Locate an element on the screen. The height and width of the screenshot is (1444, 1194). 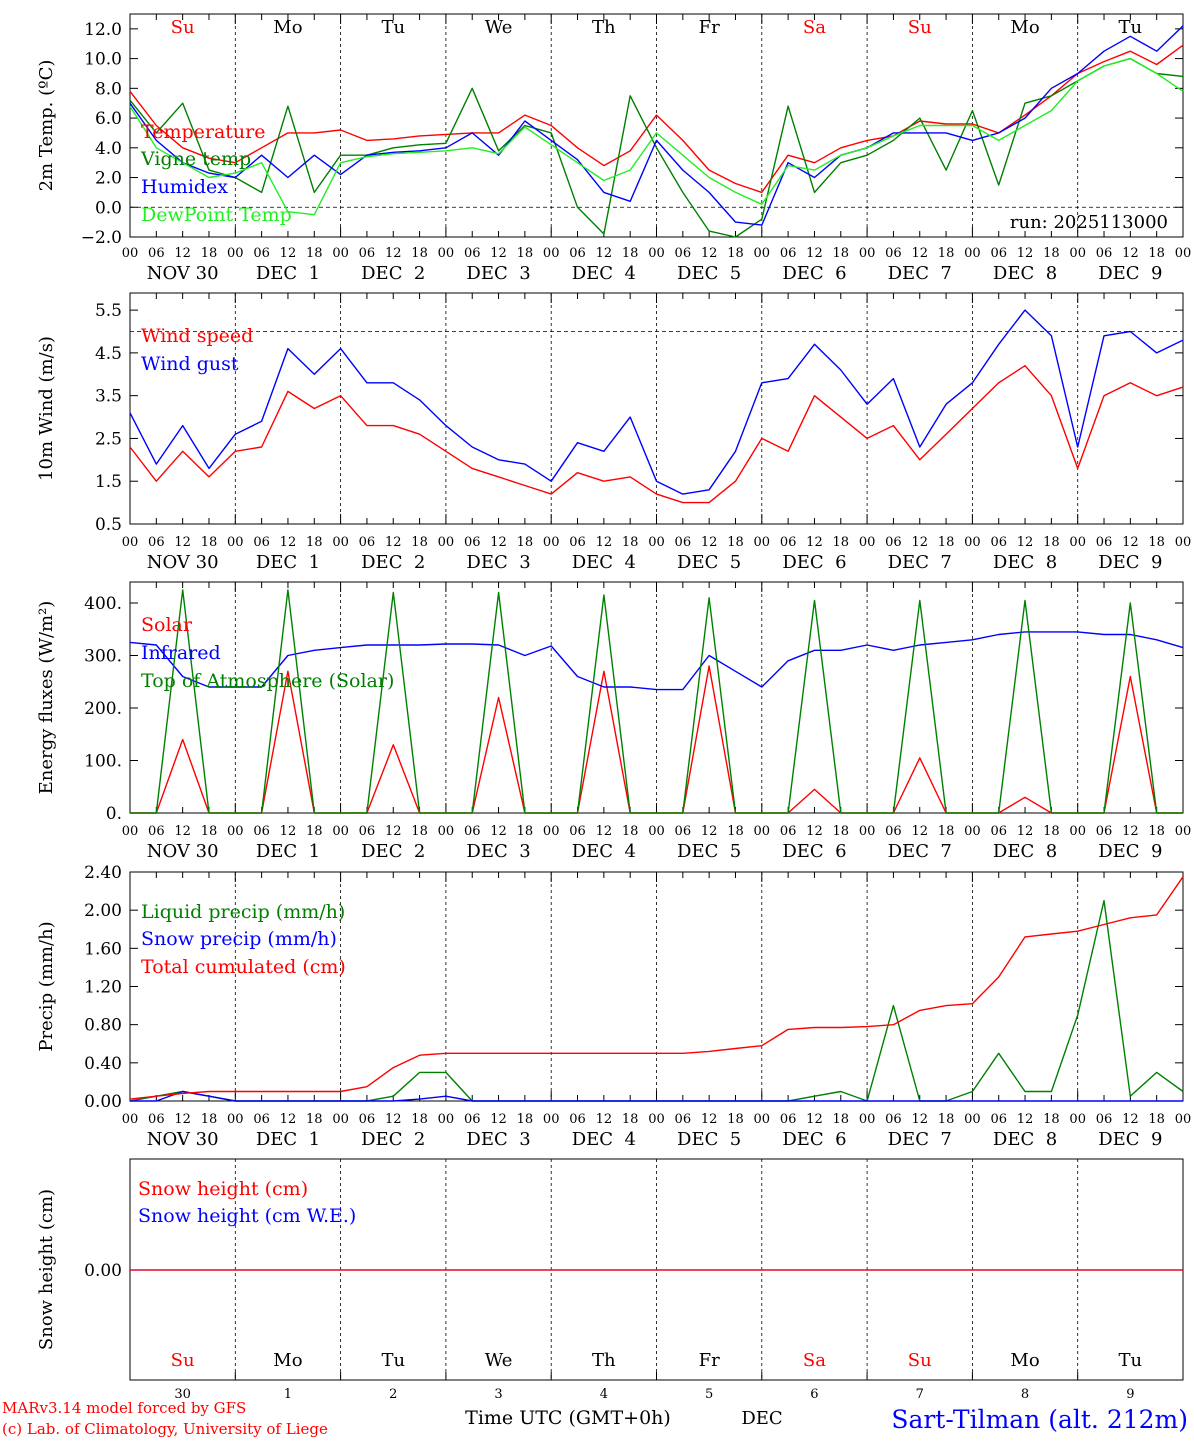
y-axis-title: 10m Wind (m/s) is located at coordinates (46, 408).